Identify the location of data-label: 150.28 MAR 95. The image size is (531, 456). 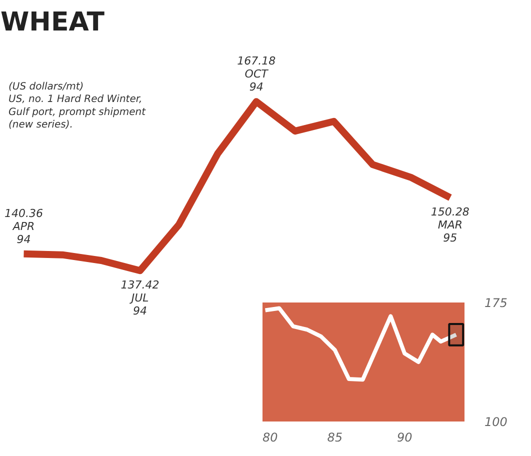
(450, 225).